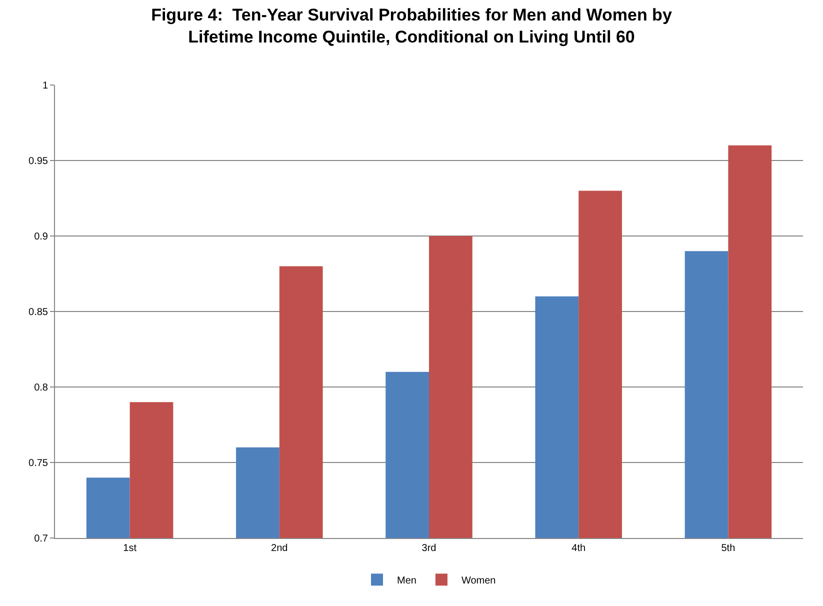 The height and width of the screenshot is (606, 823). Describe the element at coordinates (411, 25) in the screenshot. I see `chart-title: Figure 4: Ten-Year Survival Probabilities for Men and Women by Lifetime Income Quintile, Conditional on Living Until 60` at that location.